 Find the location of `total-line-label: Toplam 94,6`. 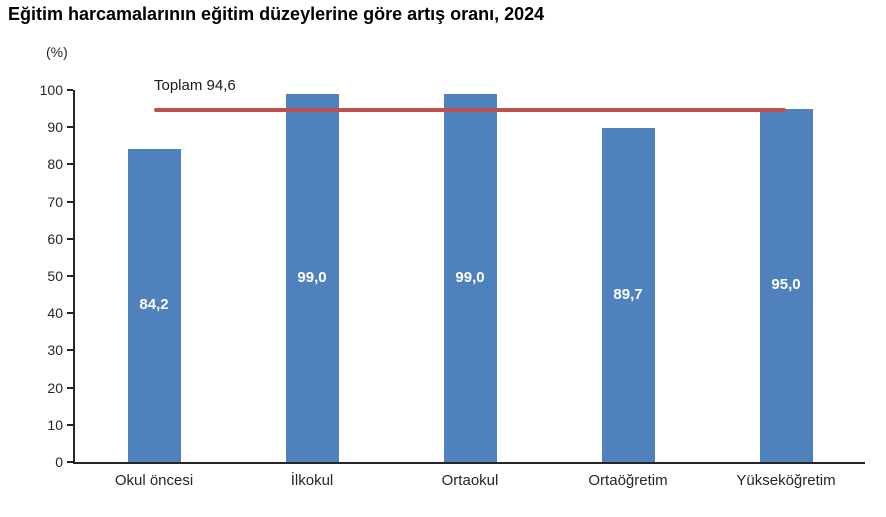

total-line-label: Toplam 94,6 is located at coordinates (195, 86).